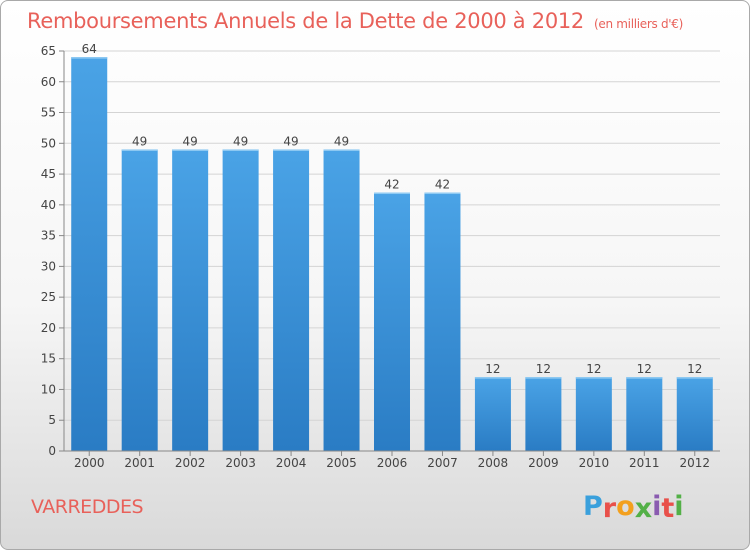 The width and height of the screenshot is (750, 550). I want to click on y-tick-label: 35, so click(48, 236).